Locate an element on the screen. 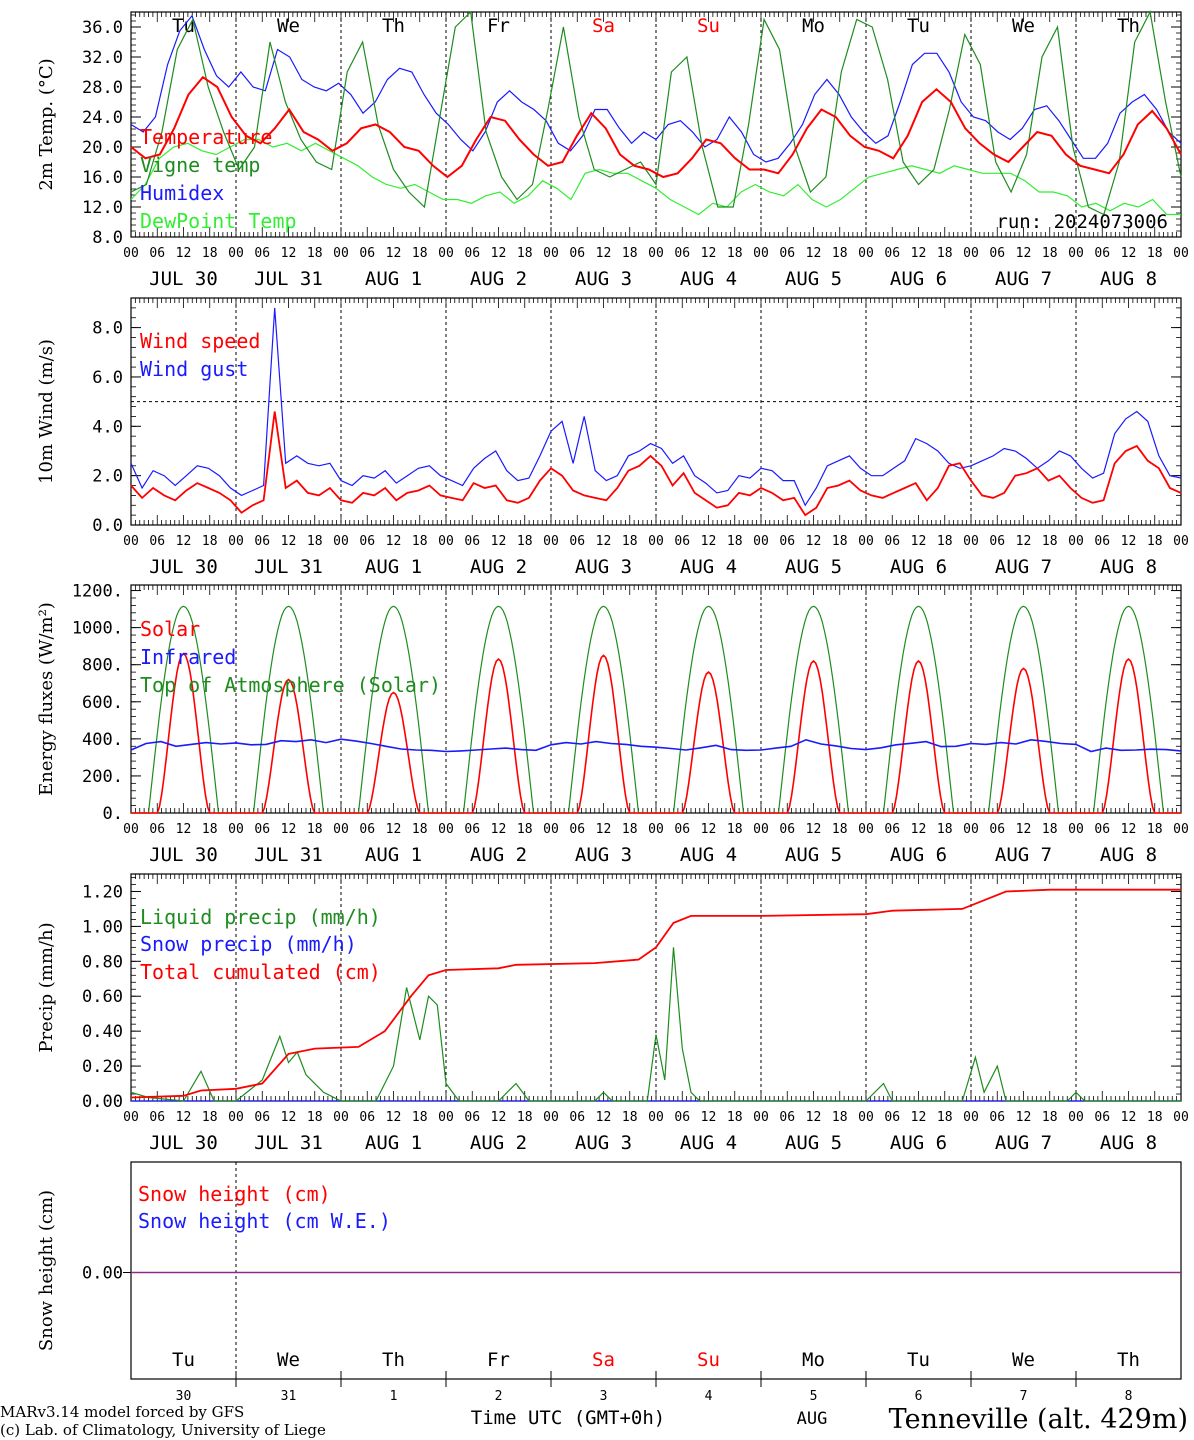 This screenshot has width=1194, height=1440. legend-entry: Solar is located at coordinates (170, 629).